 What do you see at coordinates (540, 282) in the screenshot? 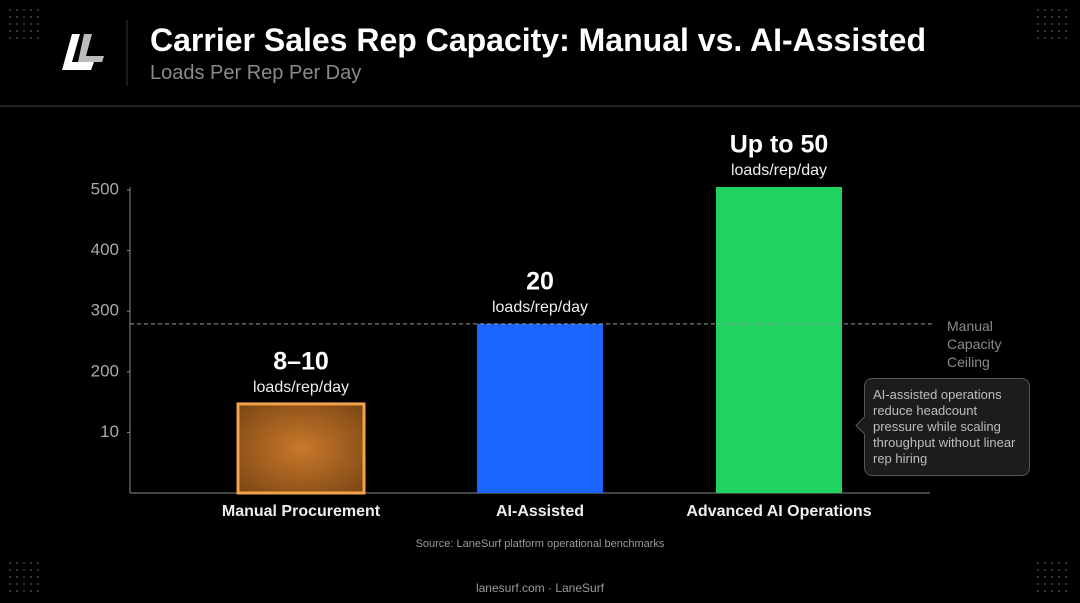
I see `bar-label: 20` at bounding box center [540, 282].